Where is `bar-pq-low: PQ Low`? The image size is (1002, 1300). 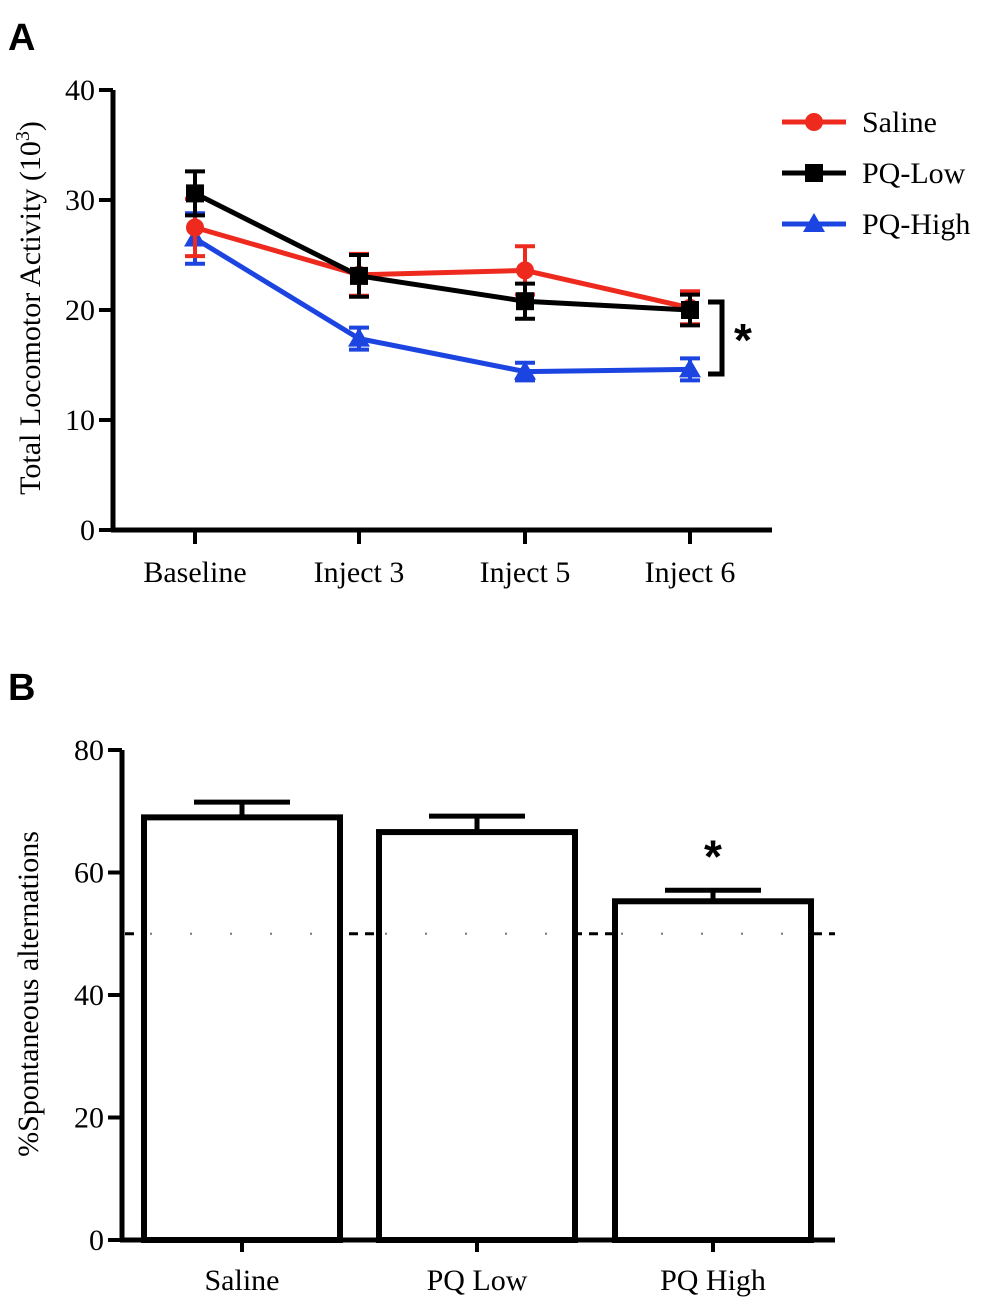 bar-pq-low: PQ Low is located at coordinates (477, 1055).